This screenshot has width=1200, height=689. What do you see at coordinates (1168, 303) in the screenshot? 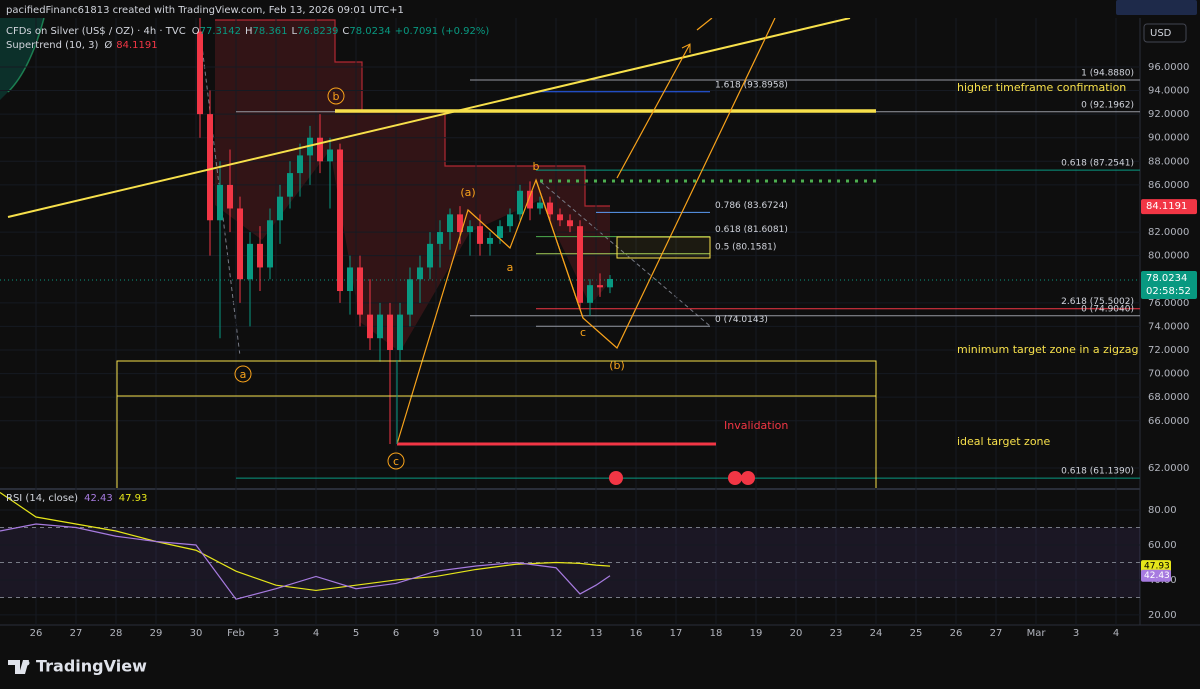
I see `y-tick-label: 76.0000` at bounding box center [1168, 303].